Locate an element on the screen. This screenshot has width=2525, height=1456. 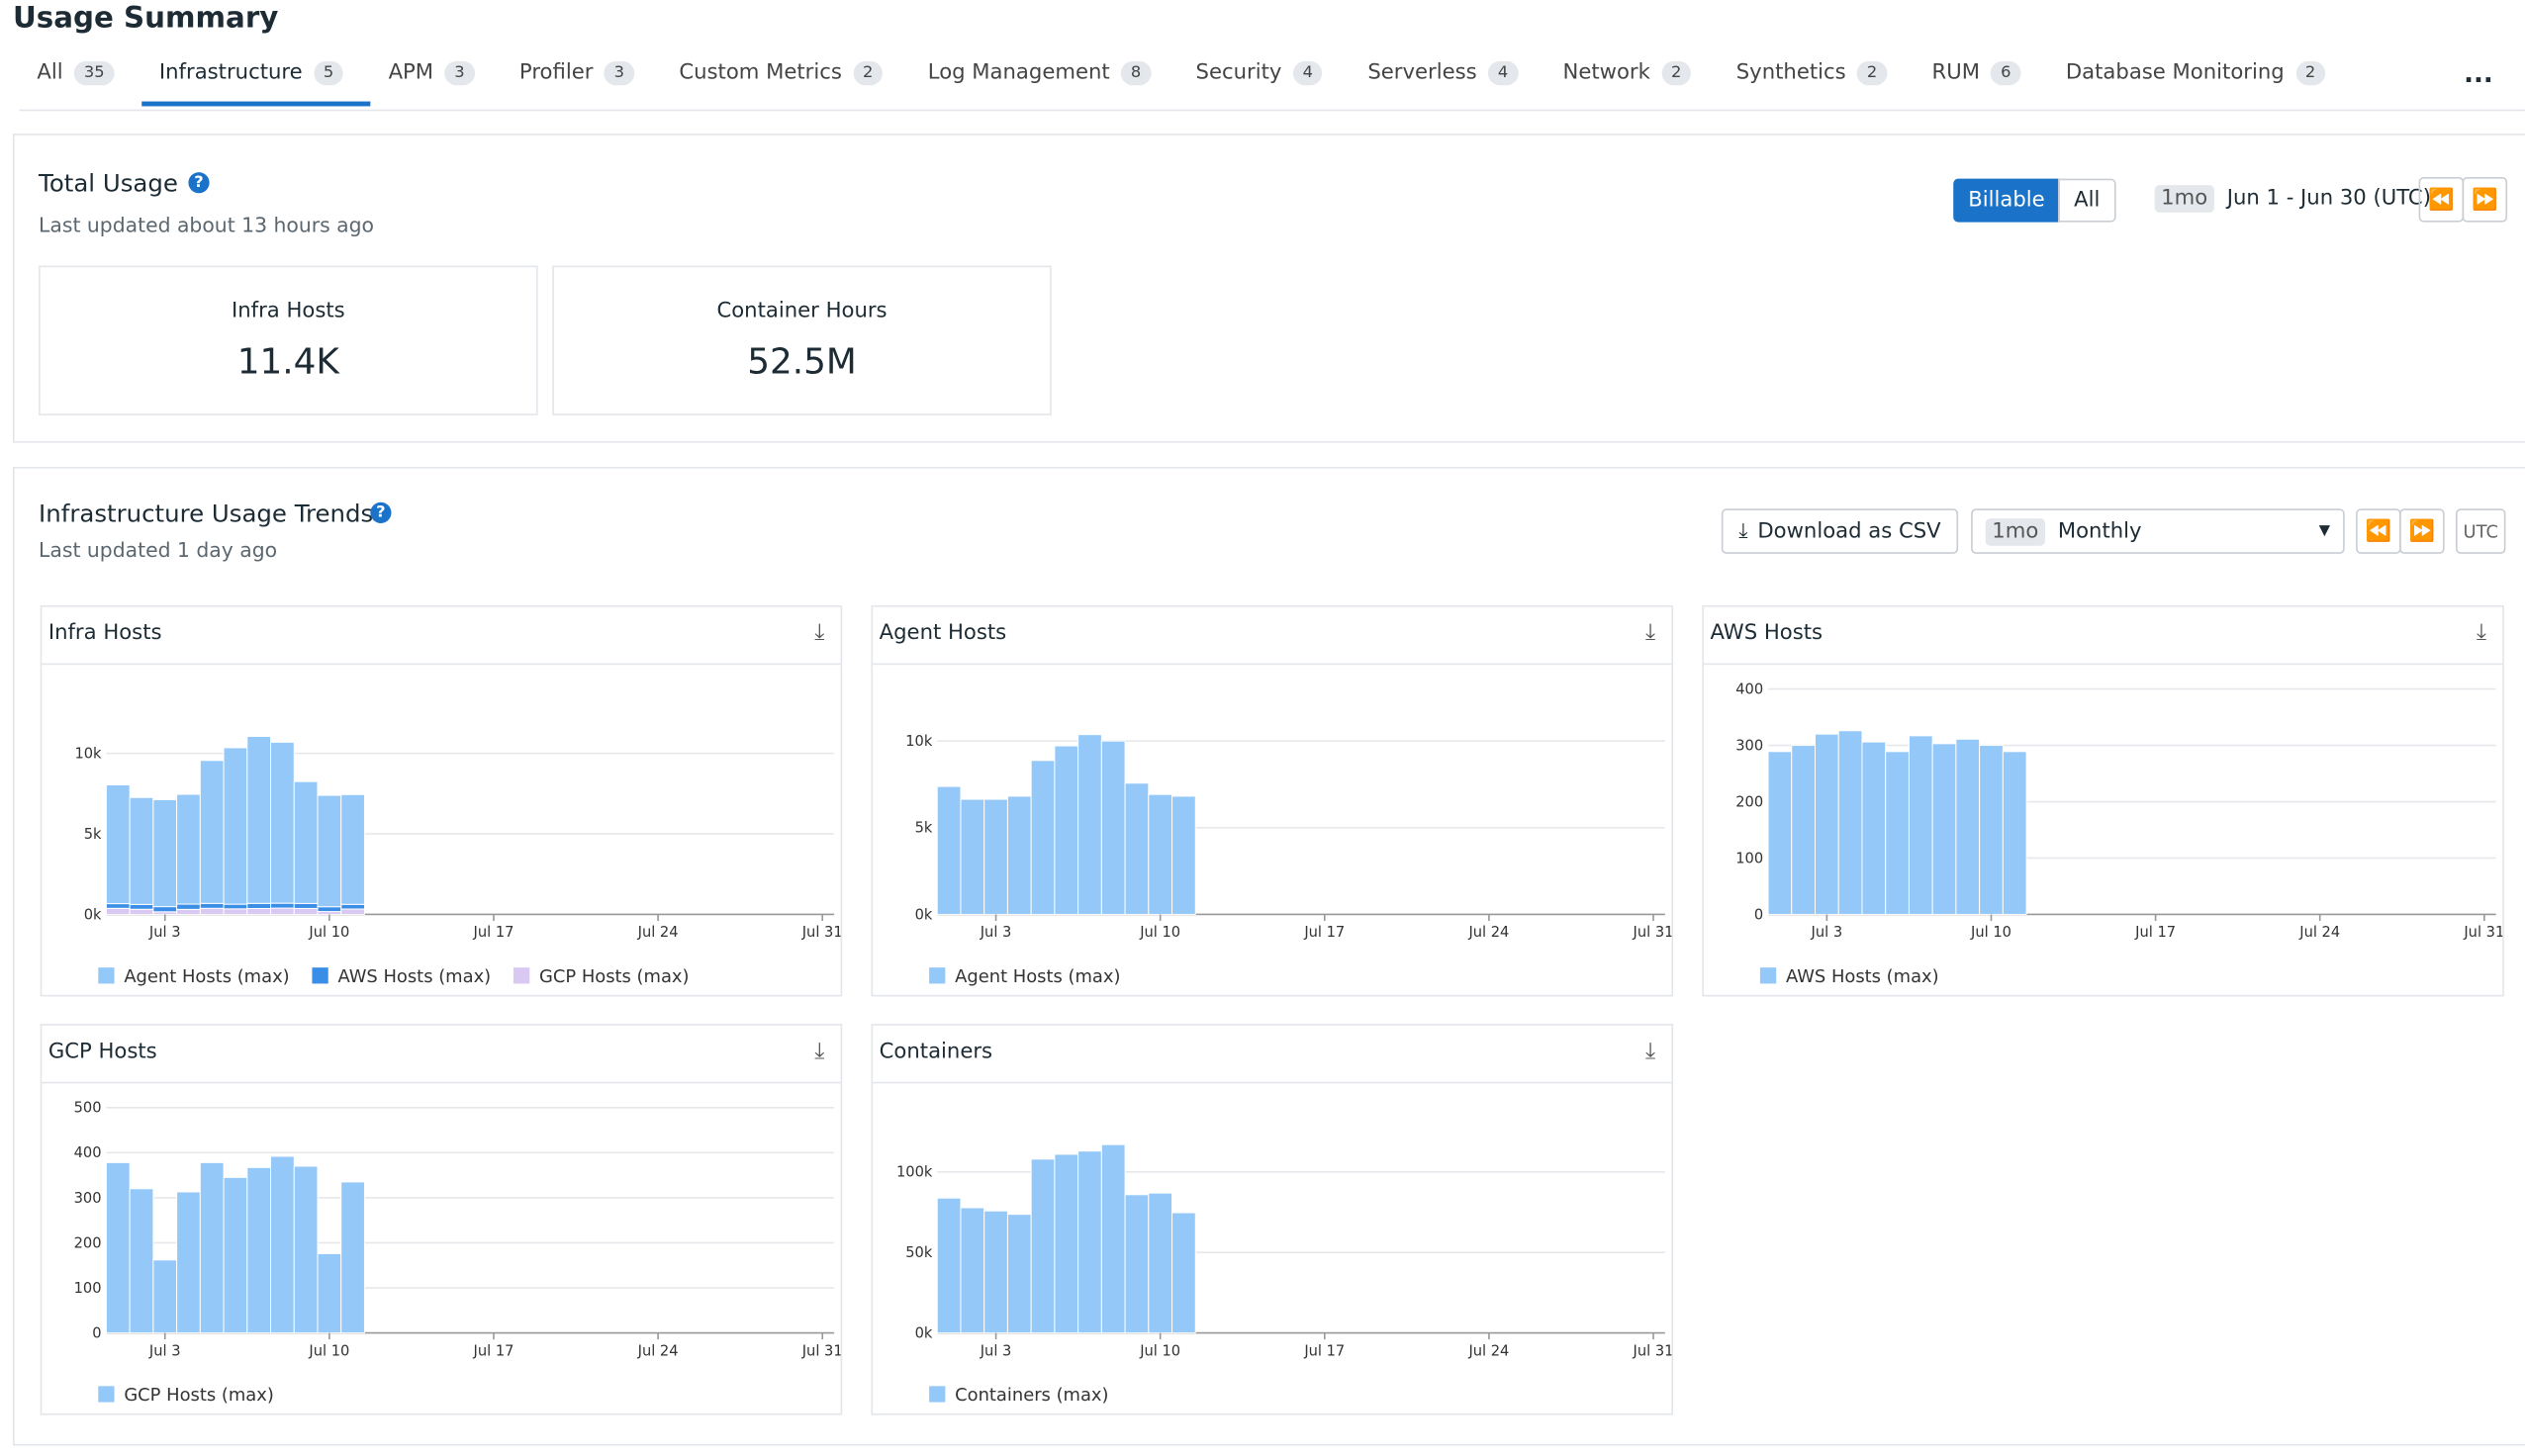
legend-label: Containers (max) is located at coordinates (1031, 1395).